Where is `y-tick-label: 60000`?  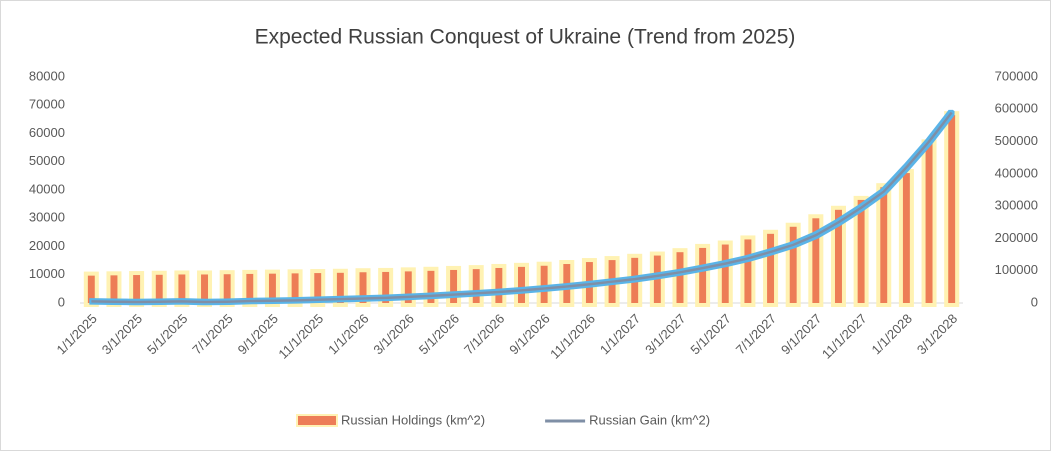
y-tick-label: 60000 is located at coordinates (47, 132).